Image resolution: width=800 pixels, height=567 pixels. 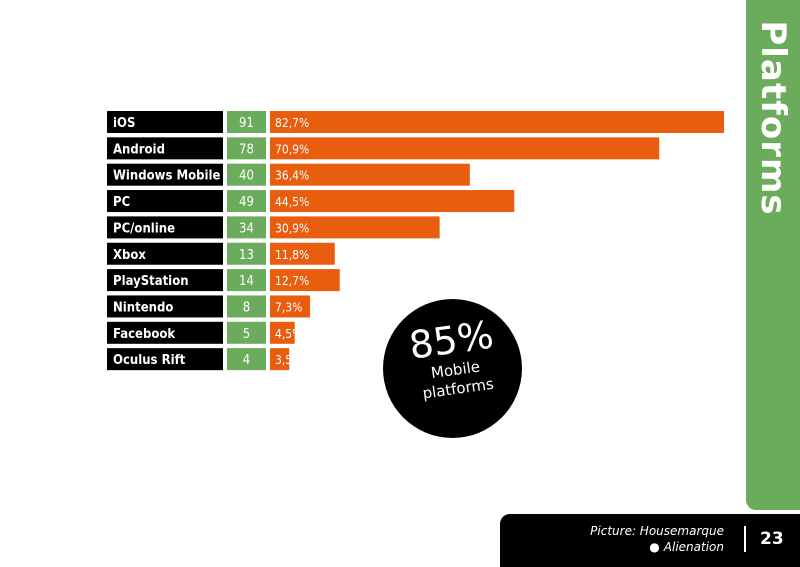 I want to click on category-label: Xbox, so click(x=129, y=255).